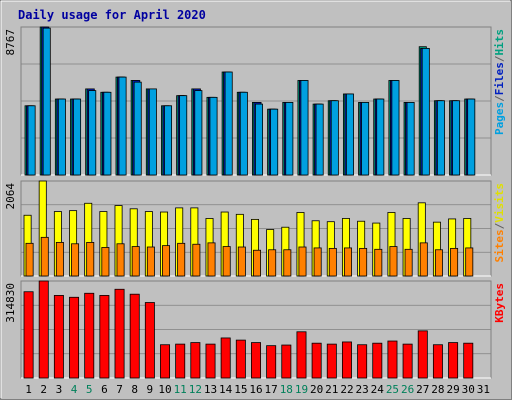 Image resolution: width=512 pixels, height=405 pixels. What do you see at coordinates (499, 203) in the screenshot?
I see `legend-entry: Visits` at bounding box center [499, 203].